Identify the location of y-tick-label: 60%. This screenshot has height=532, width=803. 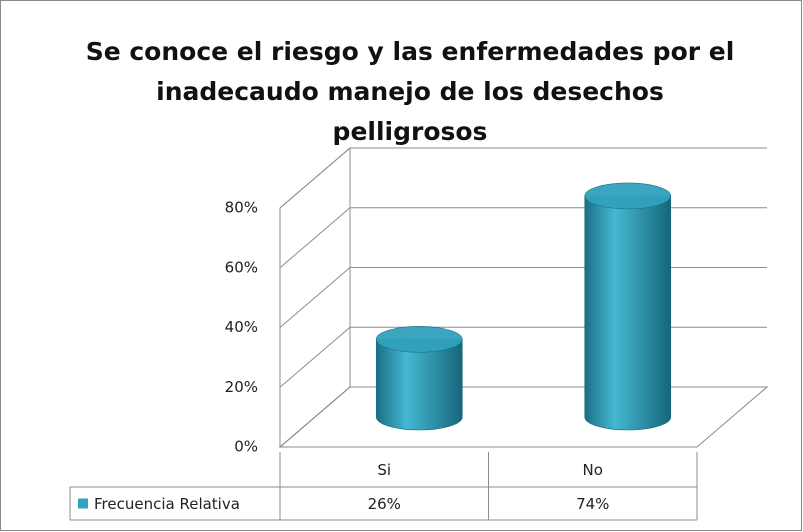
(241, 267).